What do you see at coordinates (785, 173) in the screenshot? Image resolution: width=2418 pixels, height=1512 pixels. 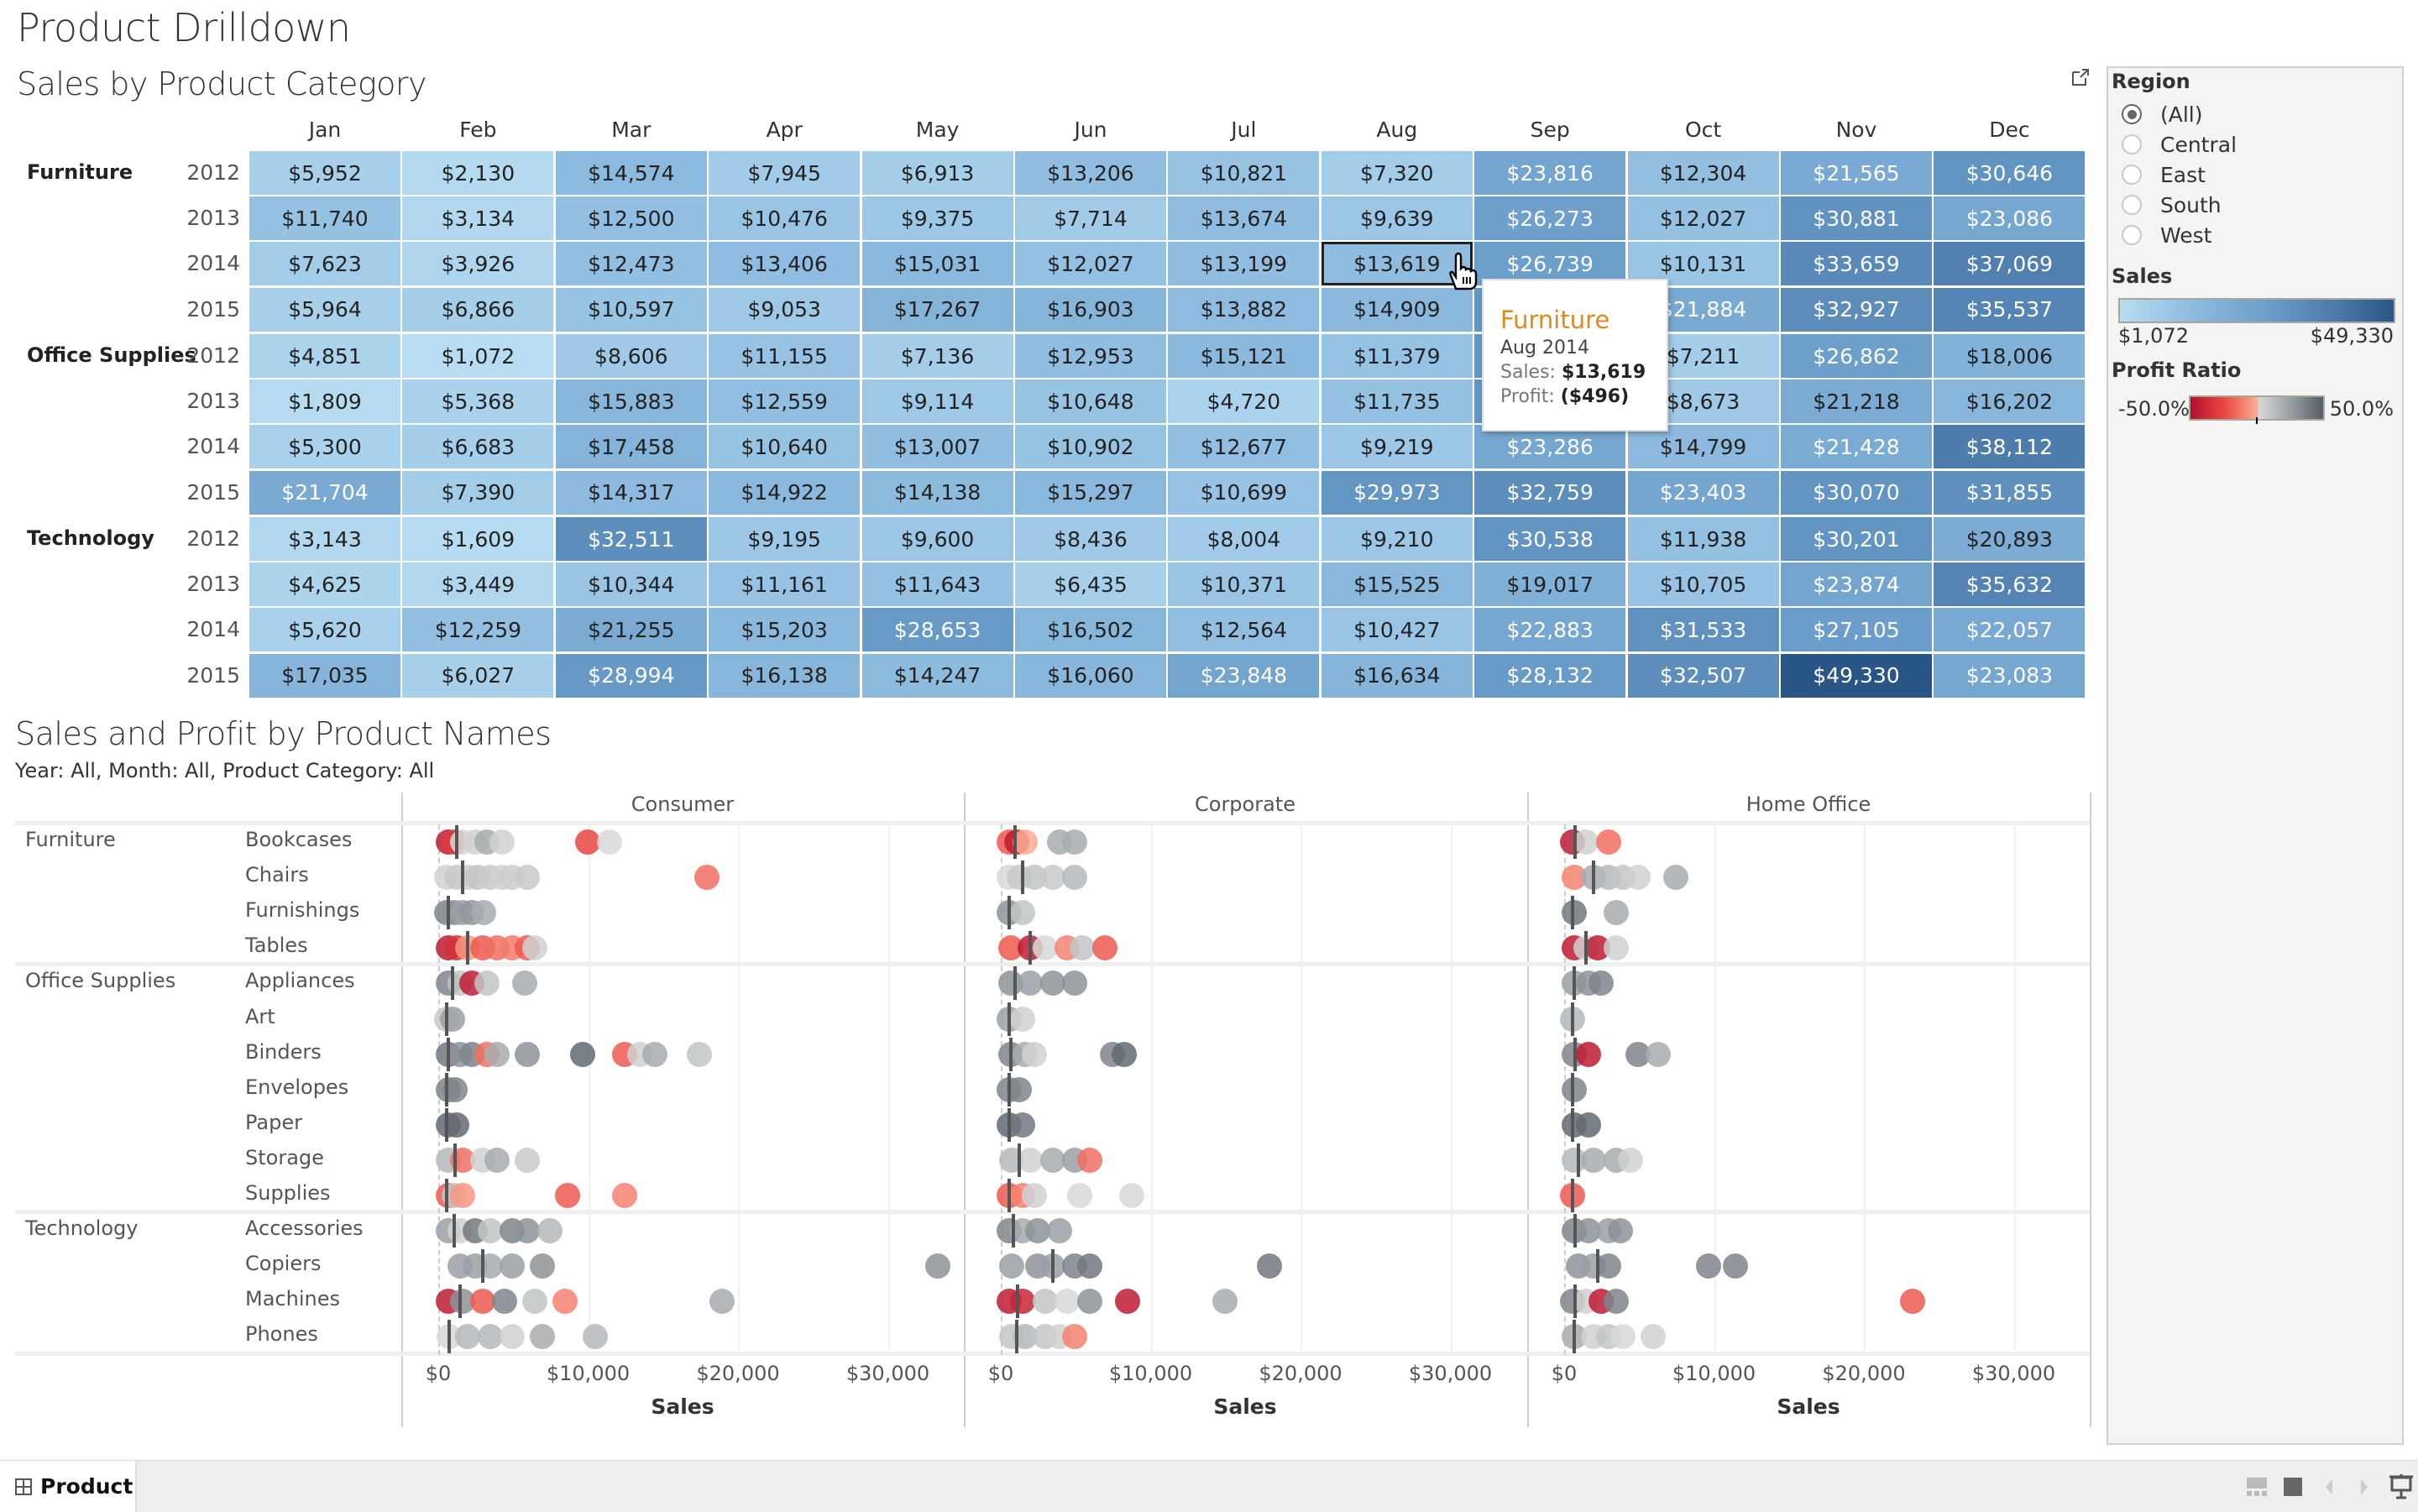 I see `heatmap-cell: $7,945` at bounding box center [785, 173].